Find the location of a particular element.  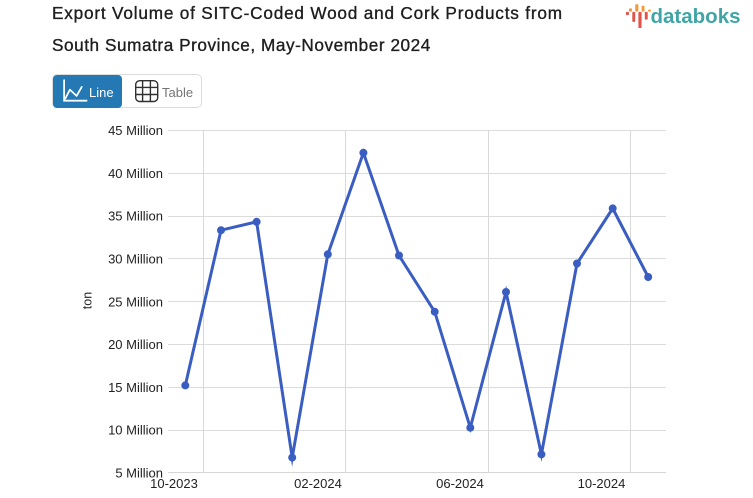

svg-text: 10-2023 is located at coordinates (174, 483).